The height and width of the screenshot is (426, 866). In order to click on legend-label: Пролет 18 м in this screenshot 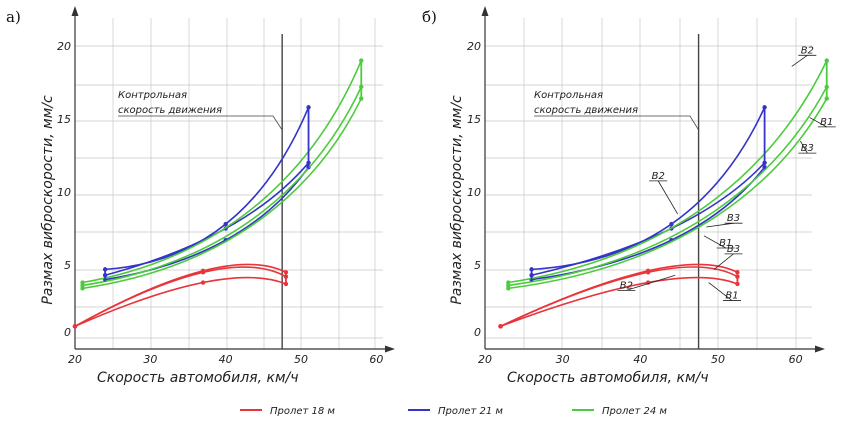, I will do `click(302, 411)`.